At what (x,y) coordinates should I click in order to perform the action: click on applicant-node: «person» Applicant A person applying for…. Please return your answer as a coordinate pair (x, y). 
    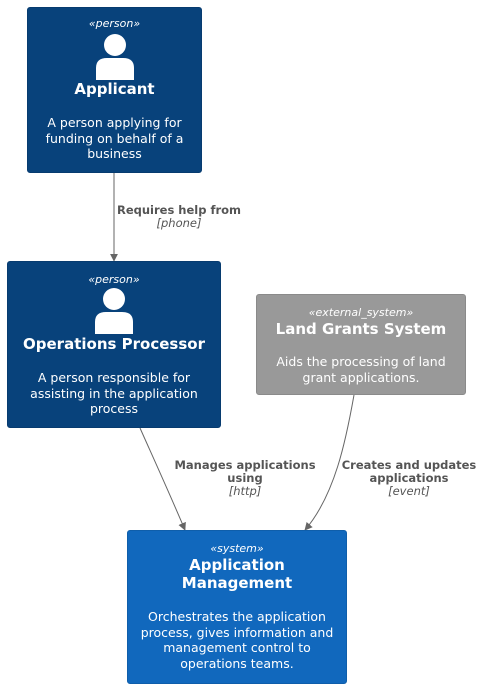
    Looking at the image, I should click on (114, 90).